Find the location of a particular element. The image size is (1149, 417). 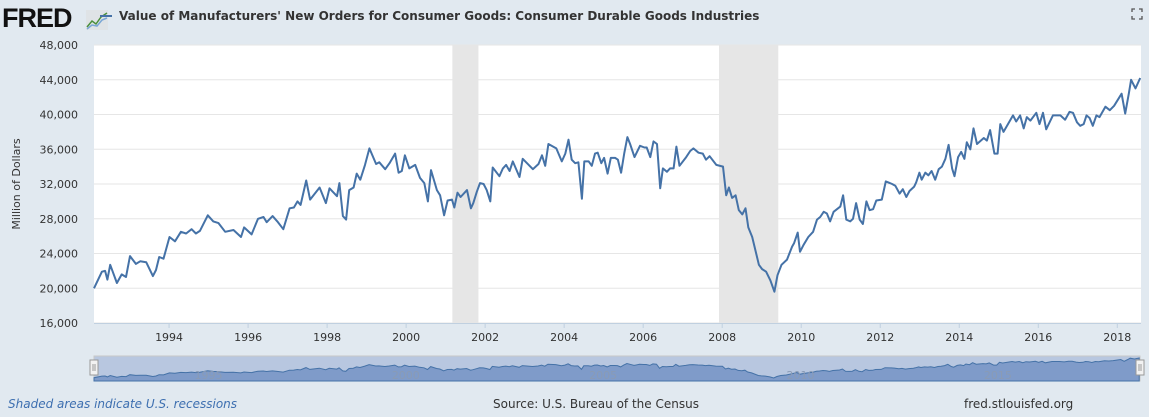

x-tick-label: 1996 is located at coordinates (248, 337).